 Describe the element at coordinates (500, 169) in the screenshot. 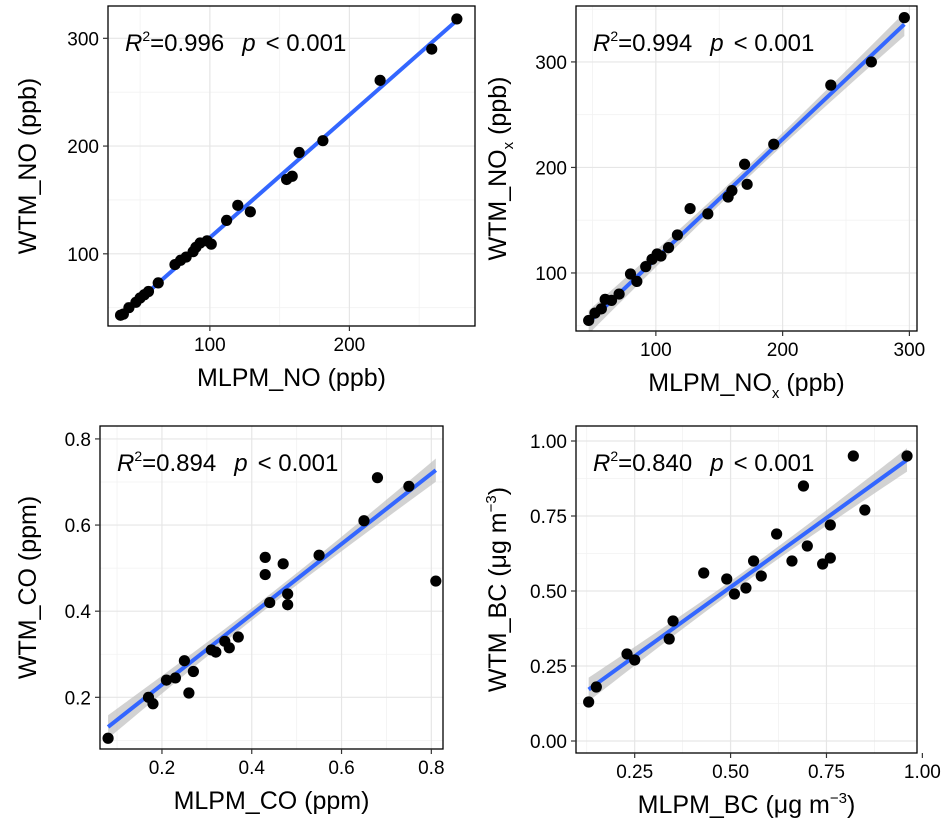

I see `y-axis-label: WTM_NOx (ppb)` at that location.